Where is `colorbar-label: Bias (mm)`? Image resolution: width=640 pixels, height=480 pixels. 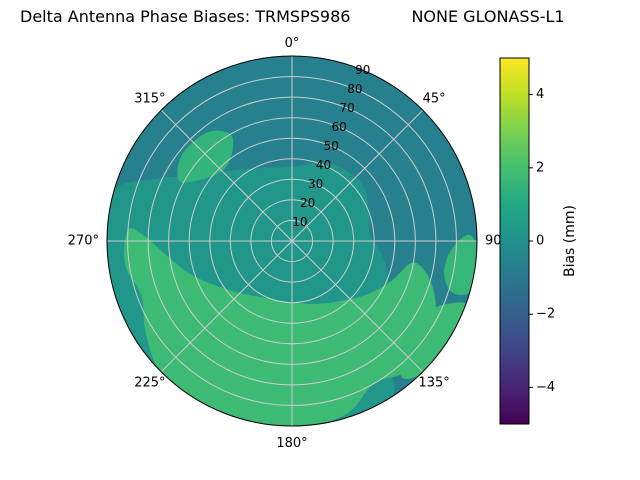
colorbar-label: Bias (mm) is located at coordinates (570, 241).